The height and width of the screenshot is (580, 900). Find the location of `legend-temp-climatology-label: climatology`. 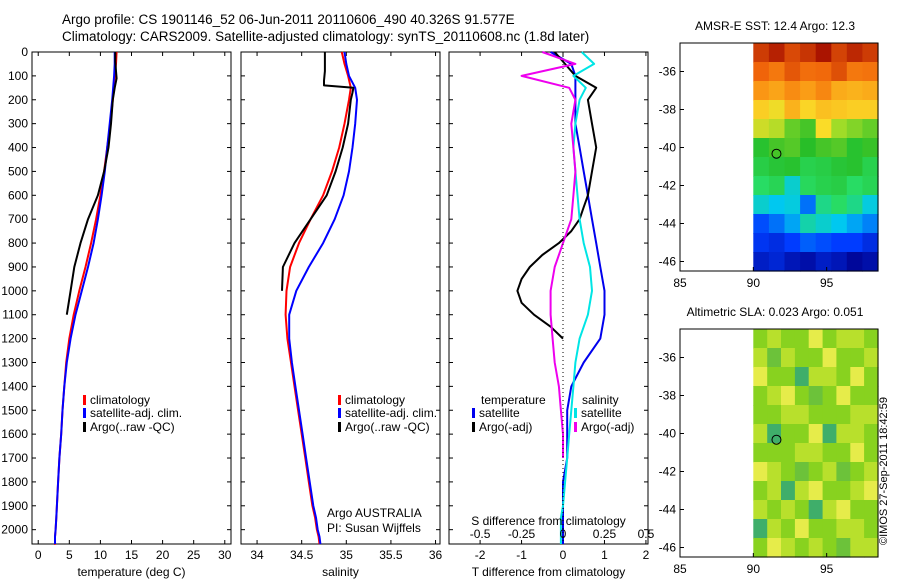

legend-temp-climatology-label: climatology is located at coordinates (120, 400).